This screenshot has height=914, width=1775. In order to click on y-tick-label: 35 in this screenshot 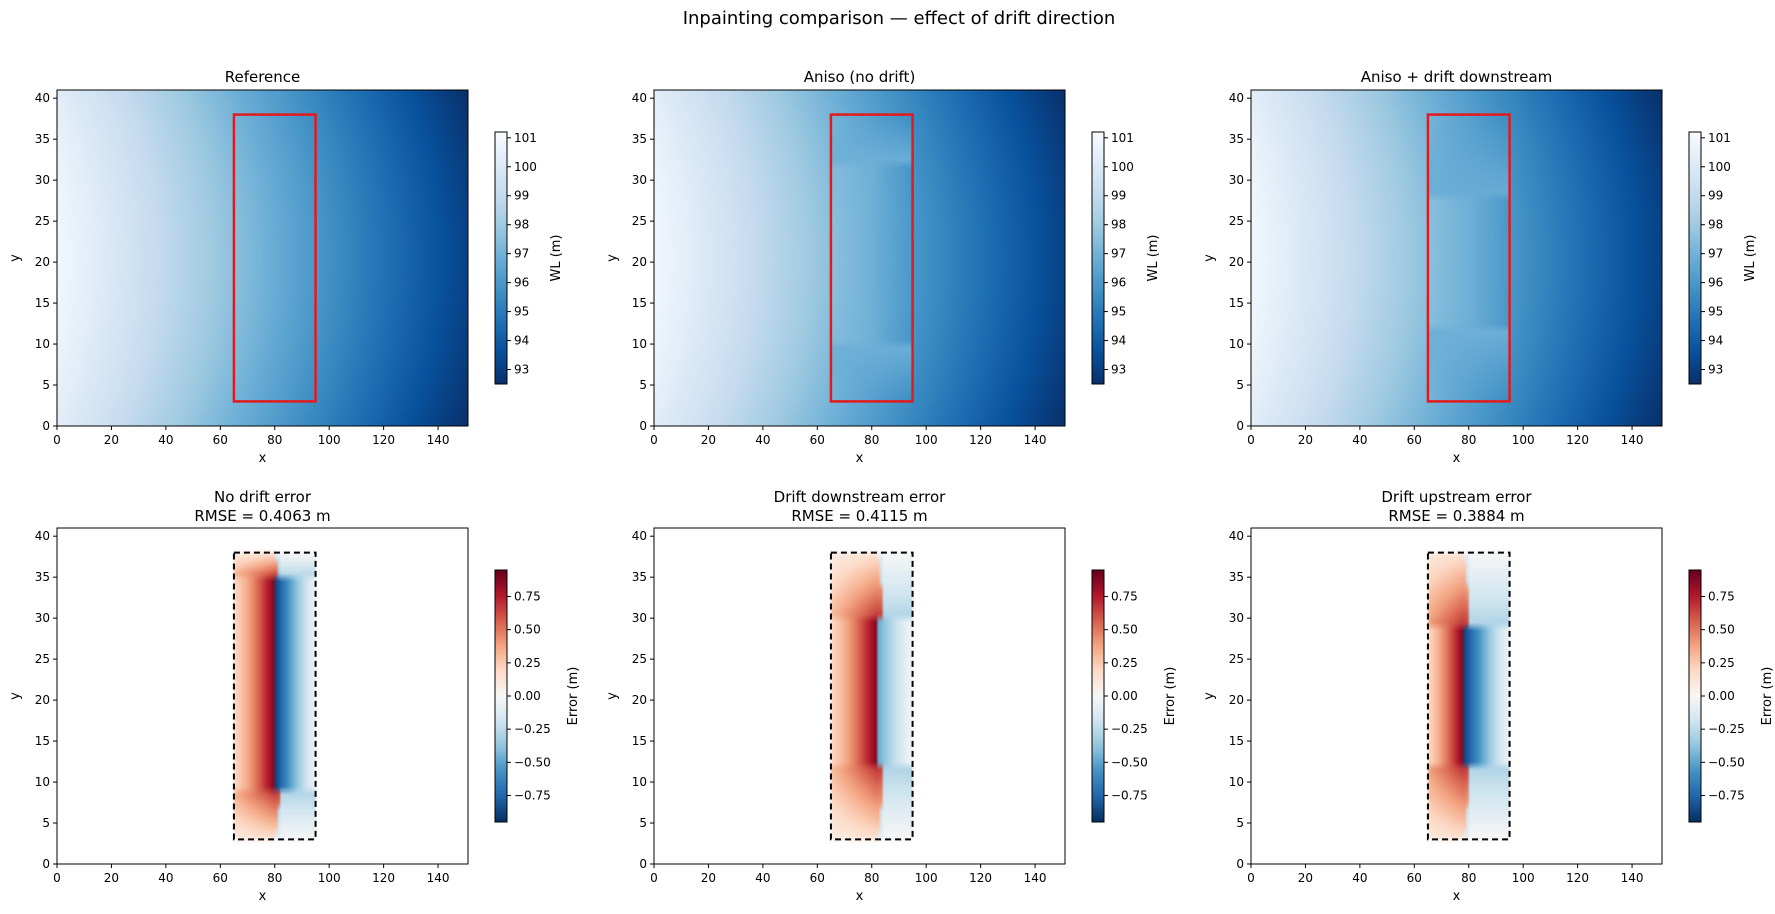, I will do `click(639, 139)`.